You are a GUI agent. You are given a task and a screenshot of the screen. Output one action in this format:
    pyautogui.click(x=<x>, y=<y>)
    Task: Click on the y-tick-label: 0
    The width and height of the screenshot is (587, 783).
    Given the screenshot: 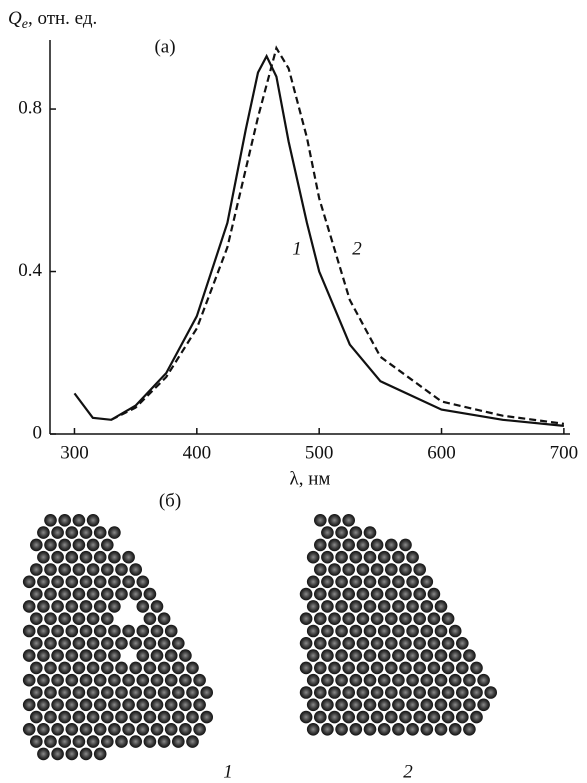 What is the action you would take?
    pyautogui.click(x=38, y=432)
    